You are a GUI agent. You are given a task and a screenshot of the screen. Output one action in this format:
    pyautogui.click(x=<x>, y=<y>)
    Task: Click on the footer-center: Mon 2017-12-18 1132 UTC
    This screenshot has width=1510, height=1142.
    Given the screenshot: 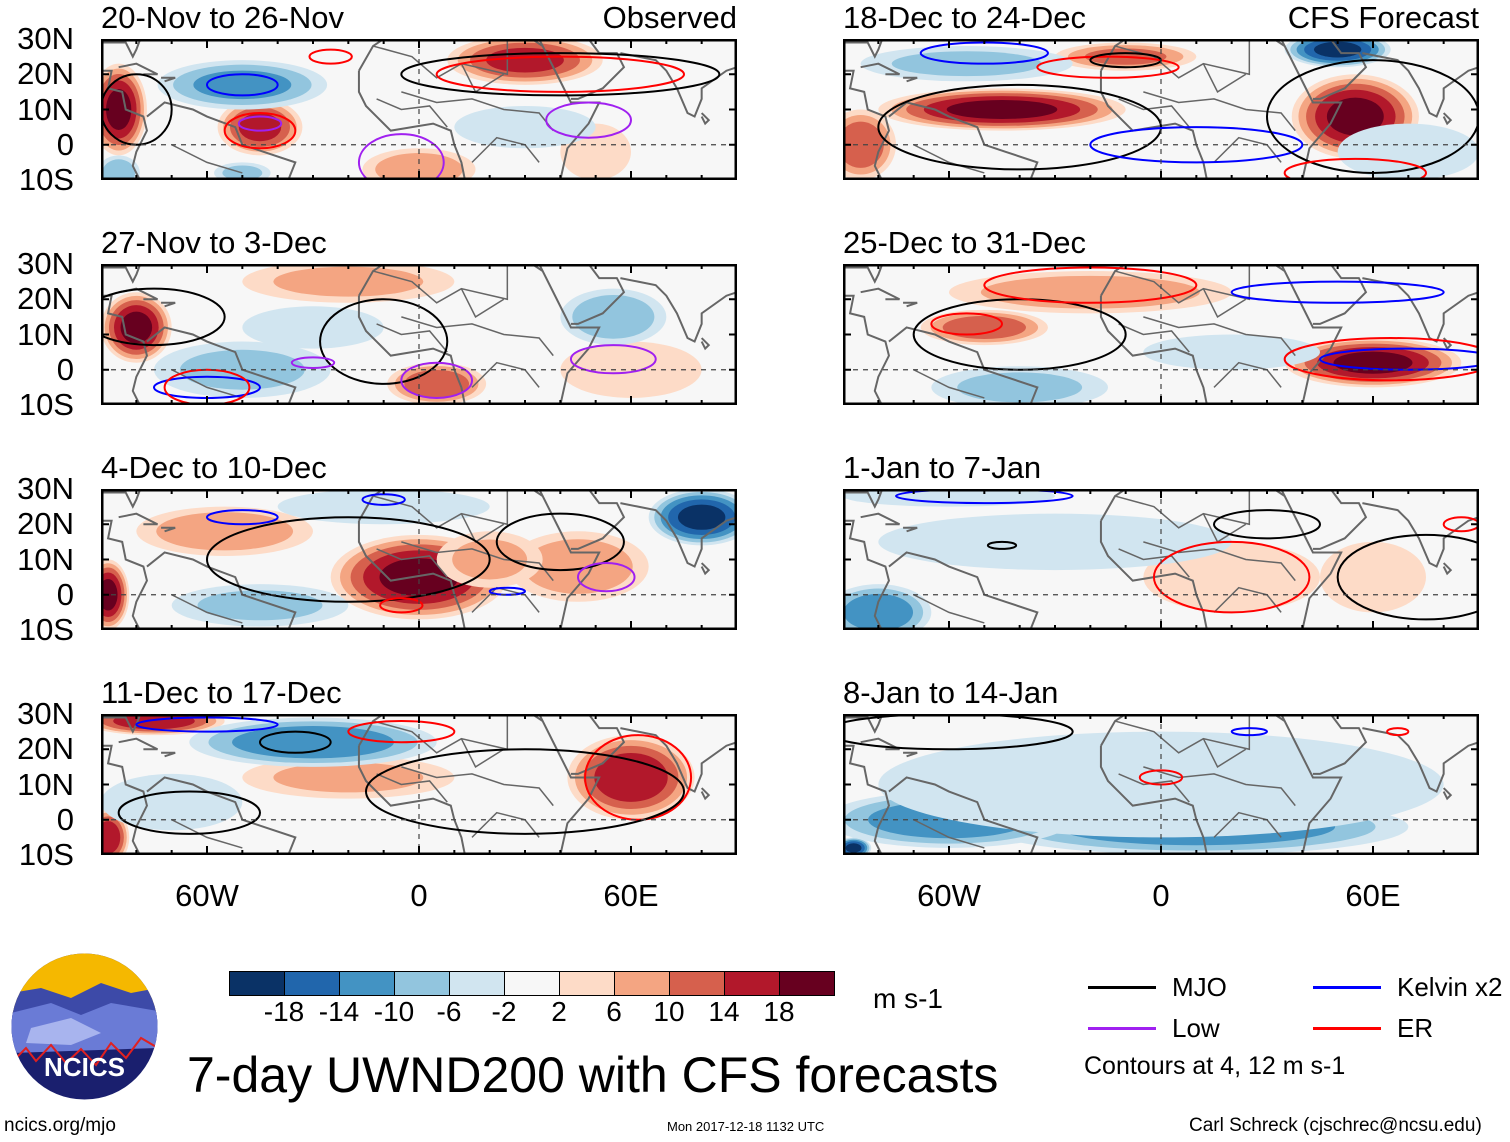 What is the action you would take?
    pyautogui.click(x=746, y=1126)
    